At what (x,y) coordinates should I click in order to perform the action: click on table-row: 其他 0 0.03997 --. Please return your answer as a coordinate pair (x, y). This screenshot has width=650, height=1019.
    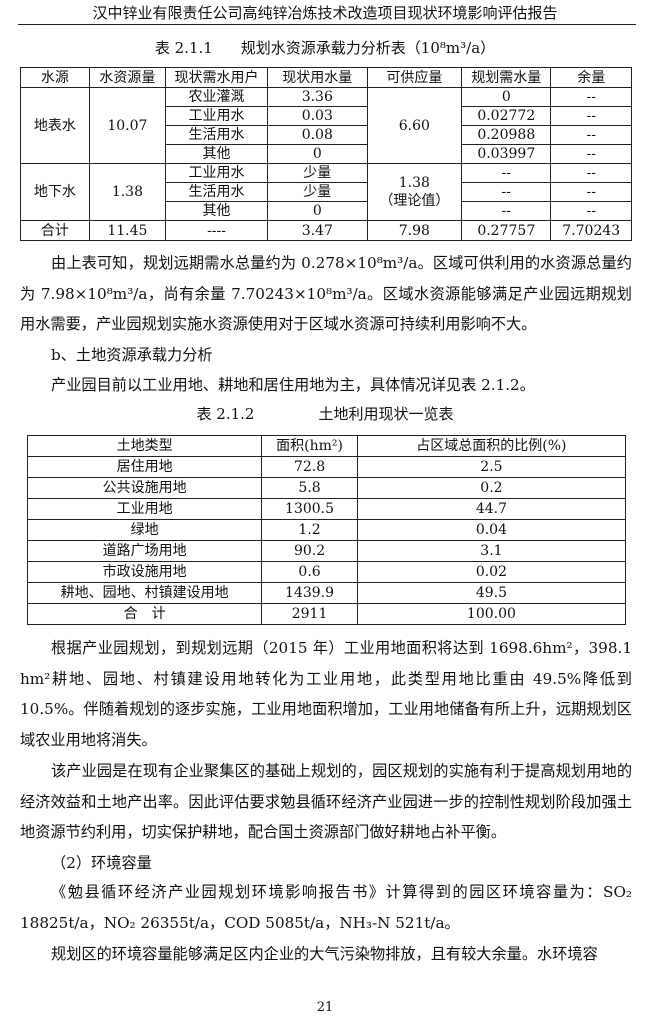
    Looking at the image, I should click on (326, 154).